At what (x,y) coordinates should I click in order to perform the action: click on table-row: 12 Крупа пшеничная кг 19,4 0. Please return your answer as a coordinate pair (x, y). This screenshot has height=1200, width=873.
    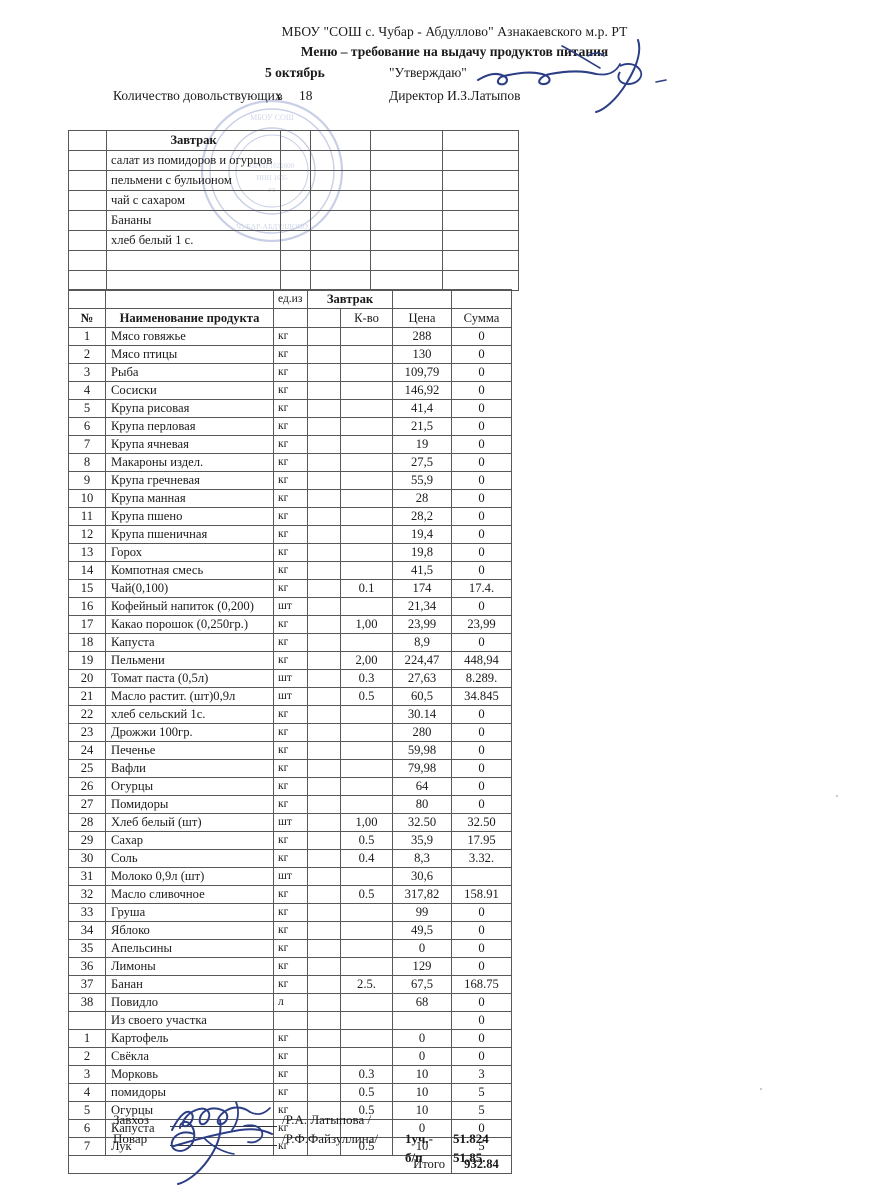
    Looking at the image, I should click on (290, 534).